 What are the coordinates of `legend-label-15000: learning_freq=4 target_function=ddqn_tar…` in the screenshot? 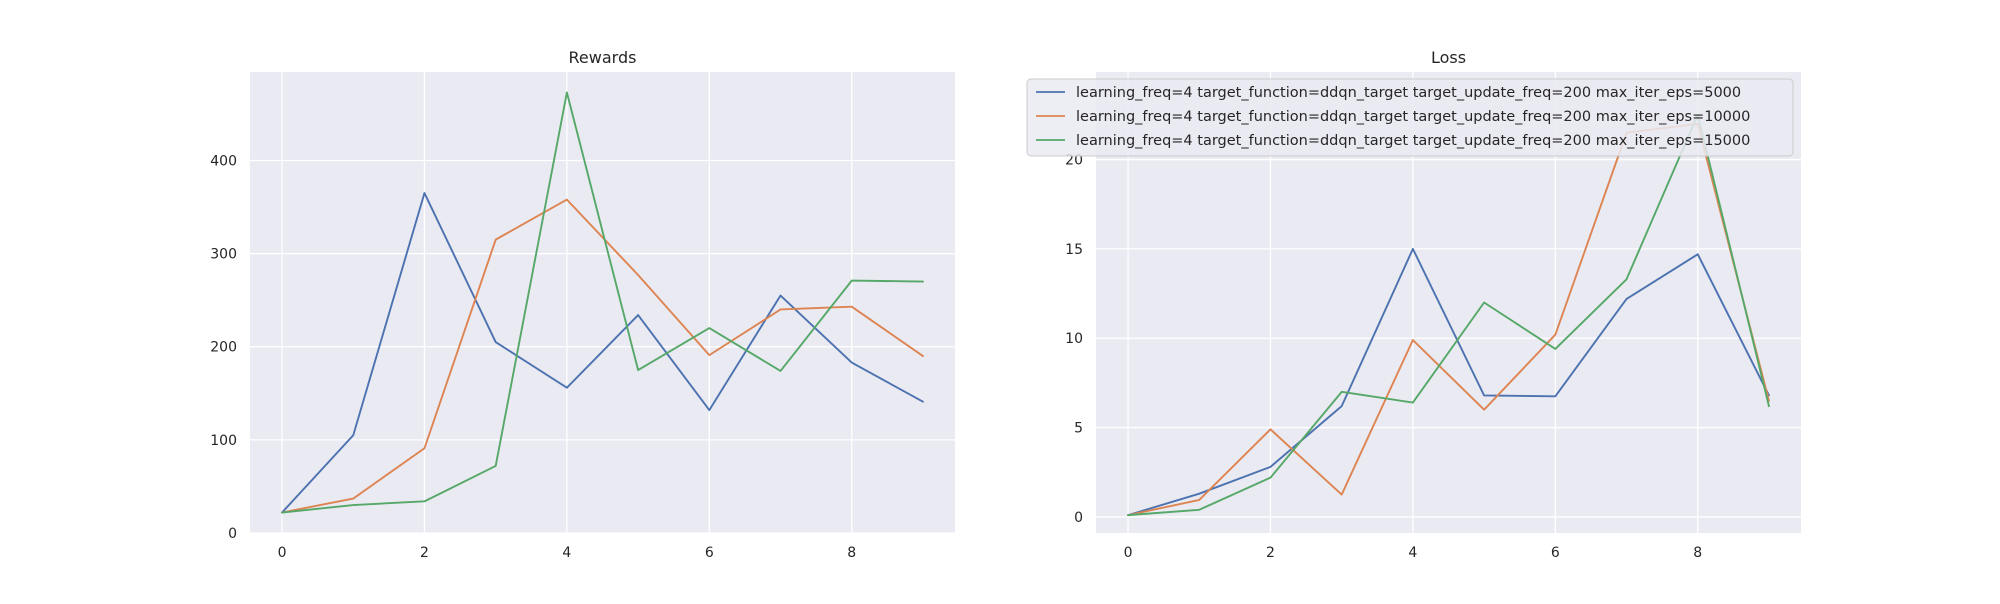 It's located at (1413, 141).